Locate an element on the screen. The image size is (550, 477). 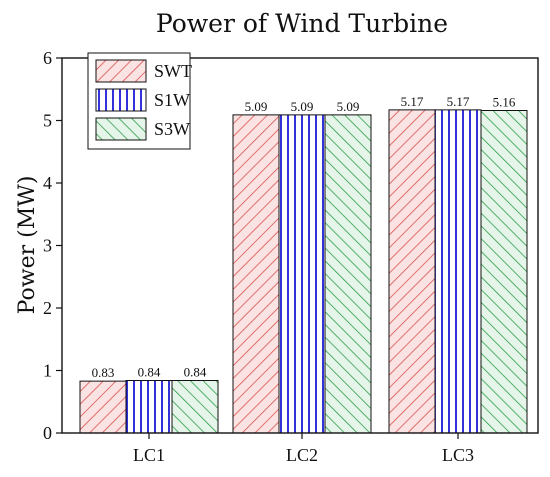
legend-swatch-s3w is located at coordinates (121, 129).